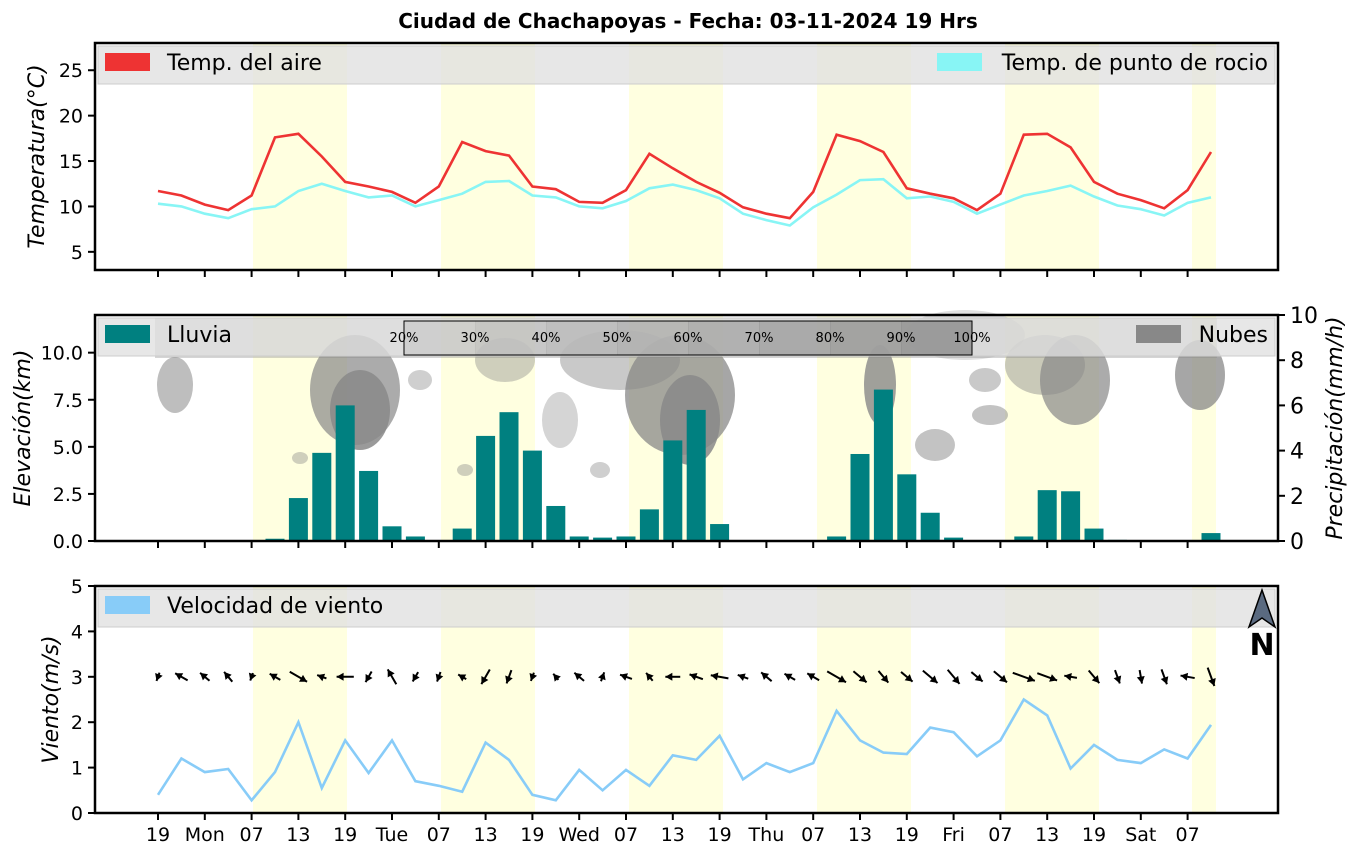 This screenshot has width=1360, height=858. Describe the element at coordinates (77, 587) in the screenshot. I see `y-tick-label: 5` at that location.